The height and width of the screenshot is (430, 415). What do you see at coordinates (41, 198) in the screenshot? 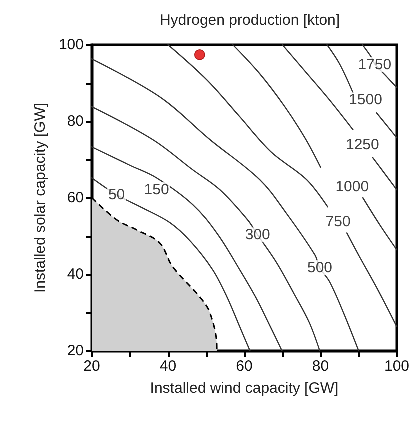
I see `y-axis-title: Installed solar capacity [GW]` at bounding box center [41, 198].